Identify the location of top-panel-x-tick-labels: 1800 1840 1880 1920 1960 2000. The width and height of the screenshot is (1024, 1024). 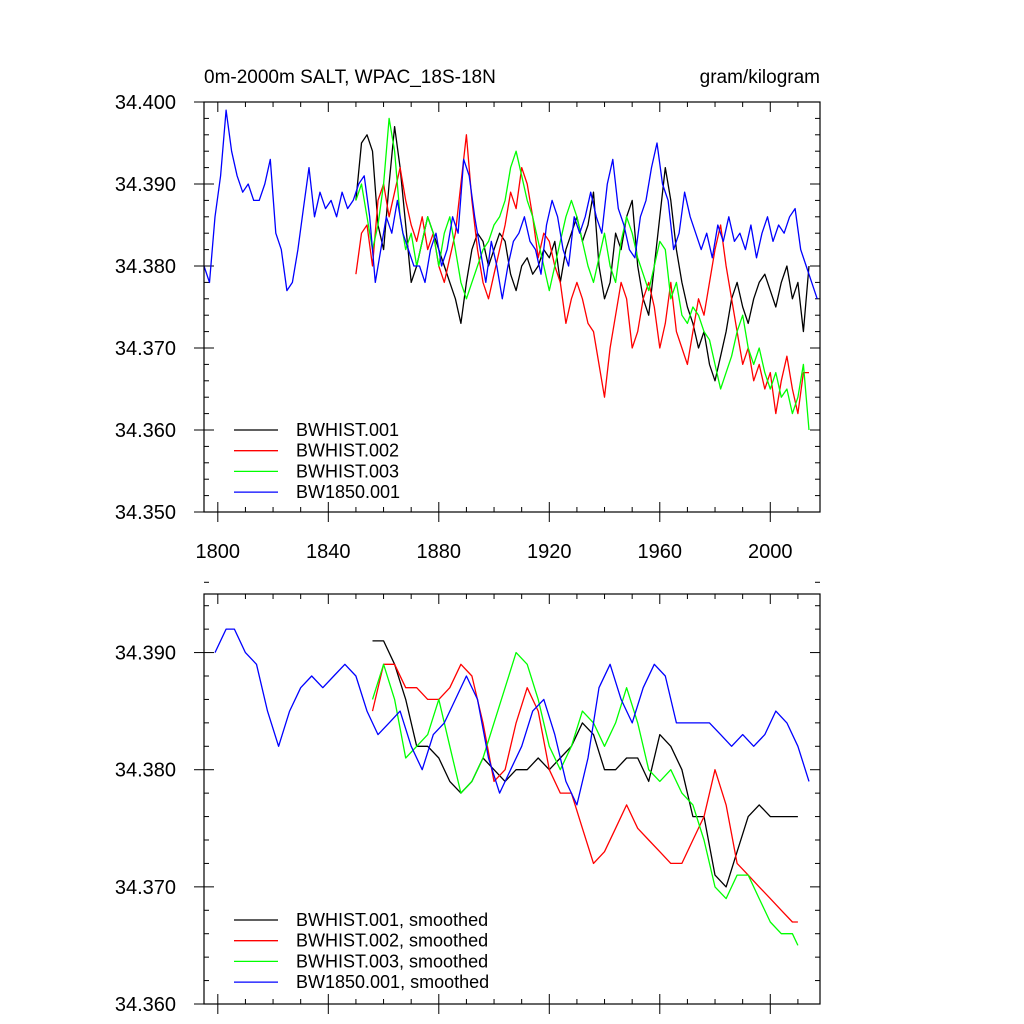
(494, 552).